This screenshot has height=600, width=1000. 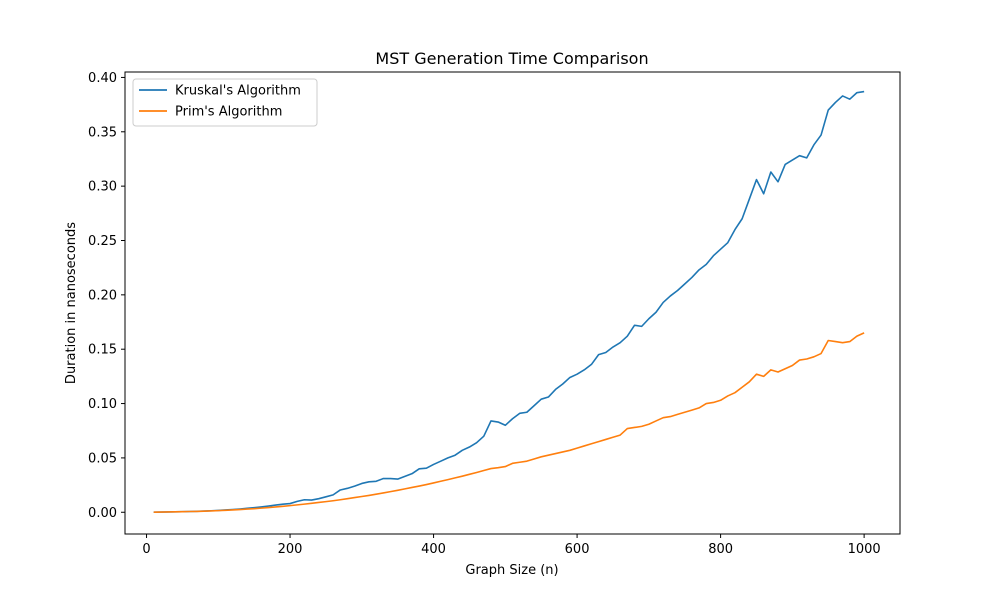 I want to click on x-tick-label: 400, so click(x=433, y=549).